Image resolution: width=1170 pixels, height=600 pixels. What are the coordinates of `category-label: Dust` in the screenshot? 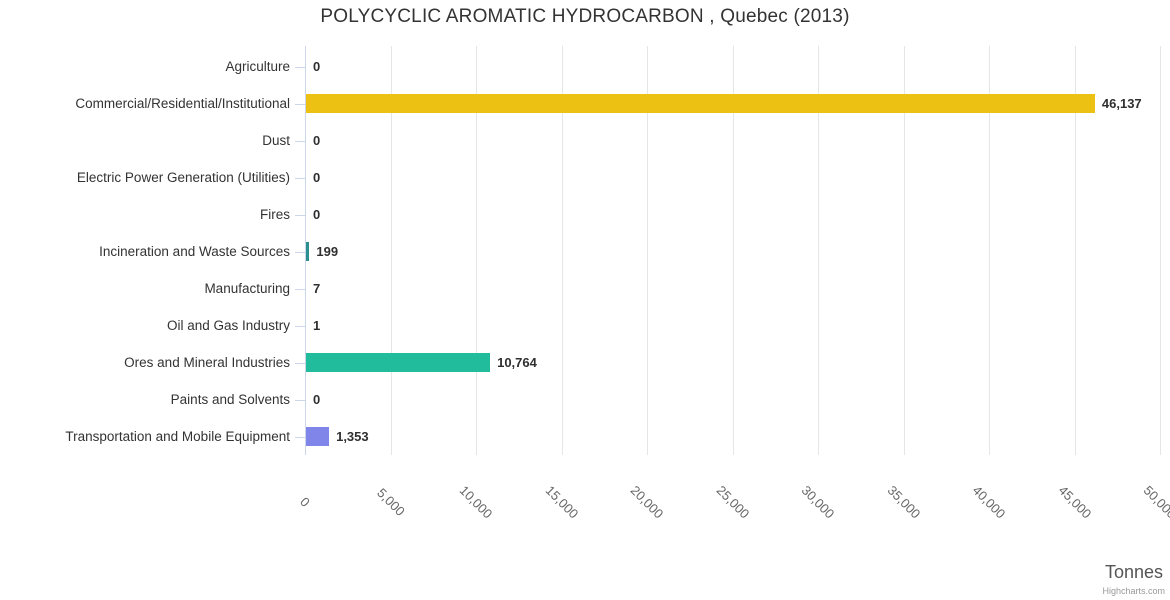 It's located at (276, 140).